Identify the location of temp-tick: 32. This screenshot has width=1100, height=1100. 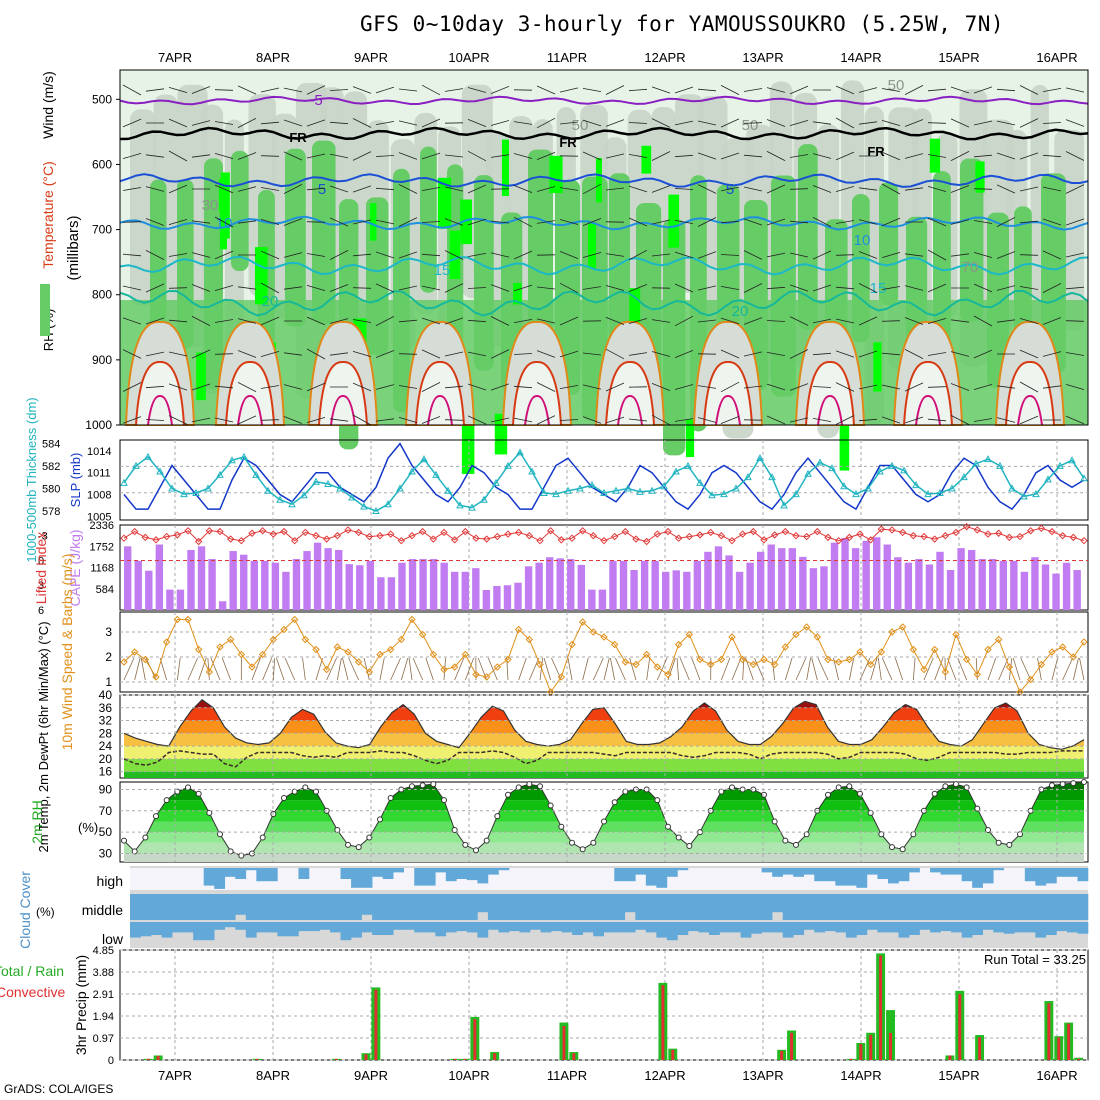
(106, 721).